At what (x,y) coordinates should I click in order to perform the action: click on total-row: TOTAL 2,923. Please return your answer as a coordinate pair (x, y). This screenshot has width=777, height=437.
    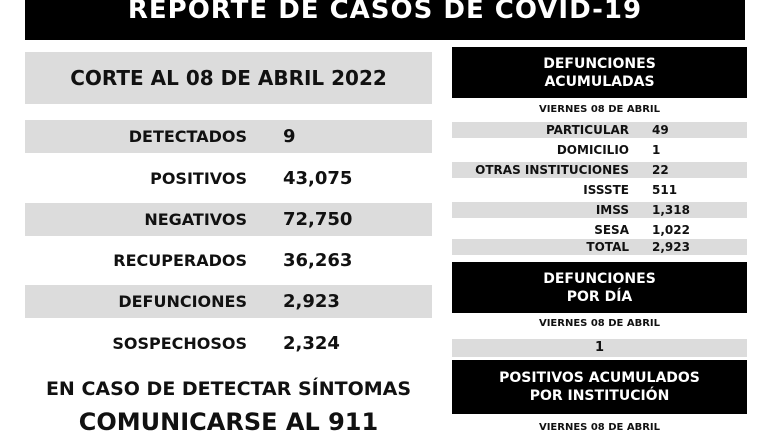
    Looking at the image, I should click on (599, 247).